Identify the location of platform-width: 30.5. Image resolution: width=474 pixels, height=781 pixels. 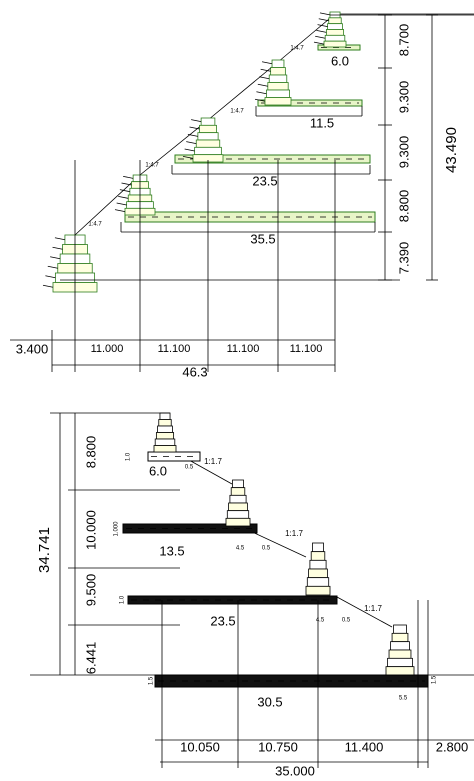
(269, 701).